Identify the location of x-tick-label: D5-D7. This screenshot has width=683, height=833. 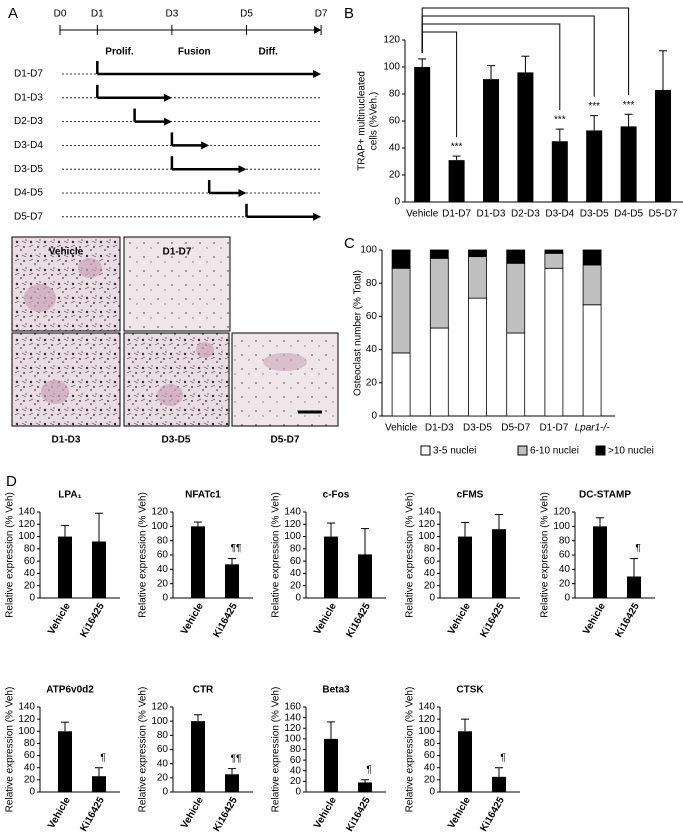
(663, 214).